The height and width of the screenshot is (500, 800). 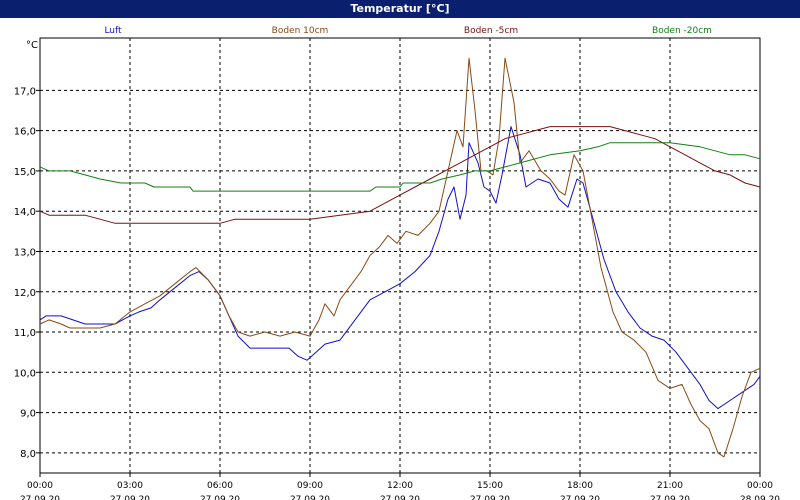 I want to click on x-tick-time: 03:00, so click(x=130, y=486).